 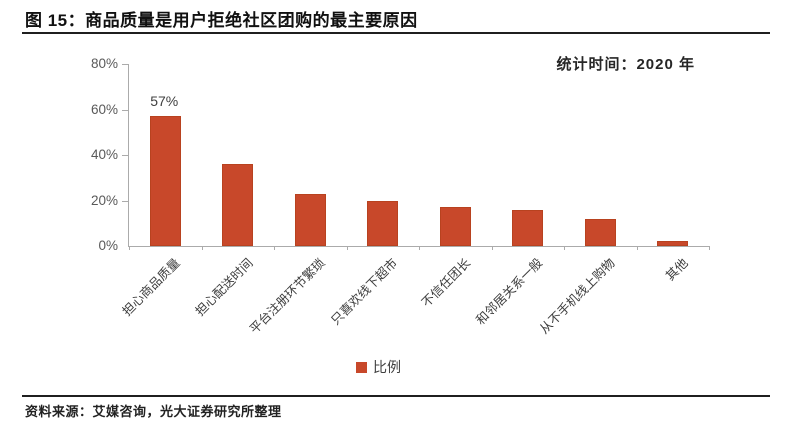 I want to click on y-axis-tick-label: 40%, so click(x=104, y=154).